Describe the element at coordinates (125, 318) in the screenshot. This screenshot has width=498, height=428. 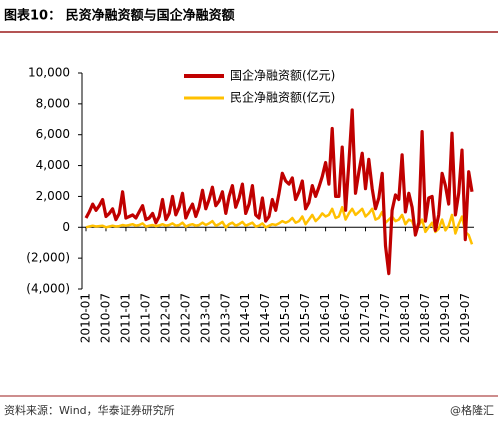
I see `x-tick-label: 2011-01` at that location.